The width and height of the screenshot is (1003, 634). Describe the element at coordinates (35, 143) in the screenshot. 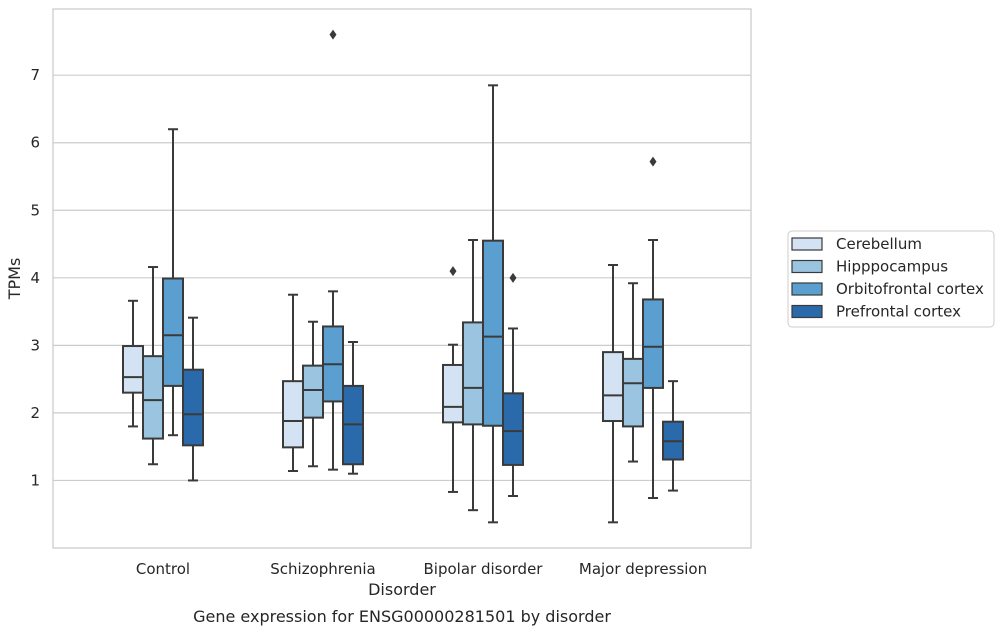

I see `y-tick-label: 6` at that location.